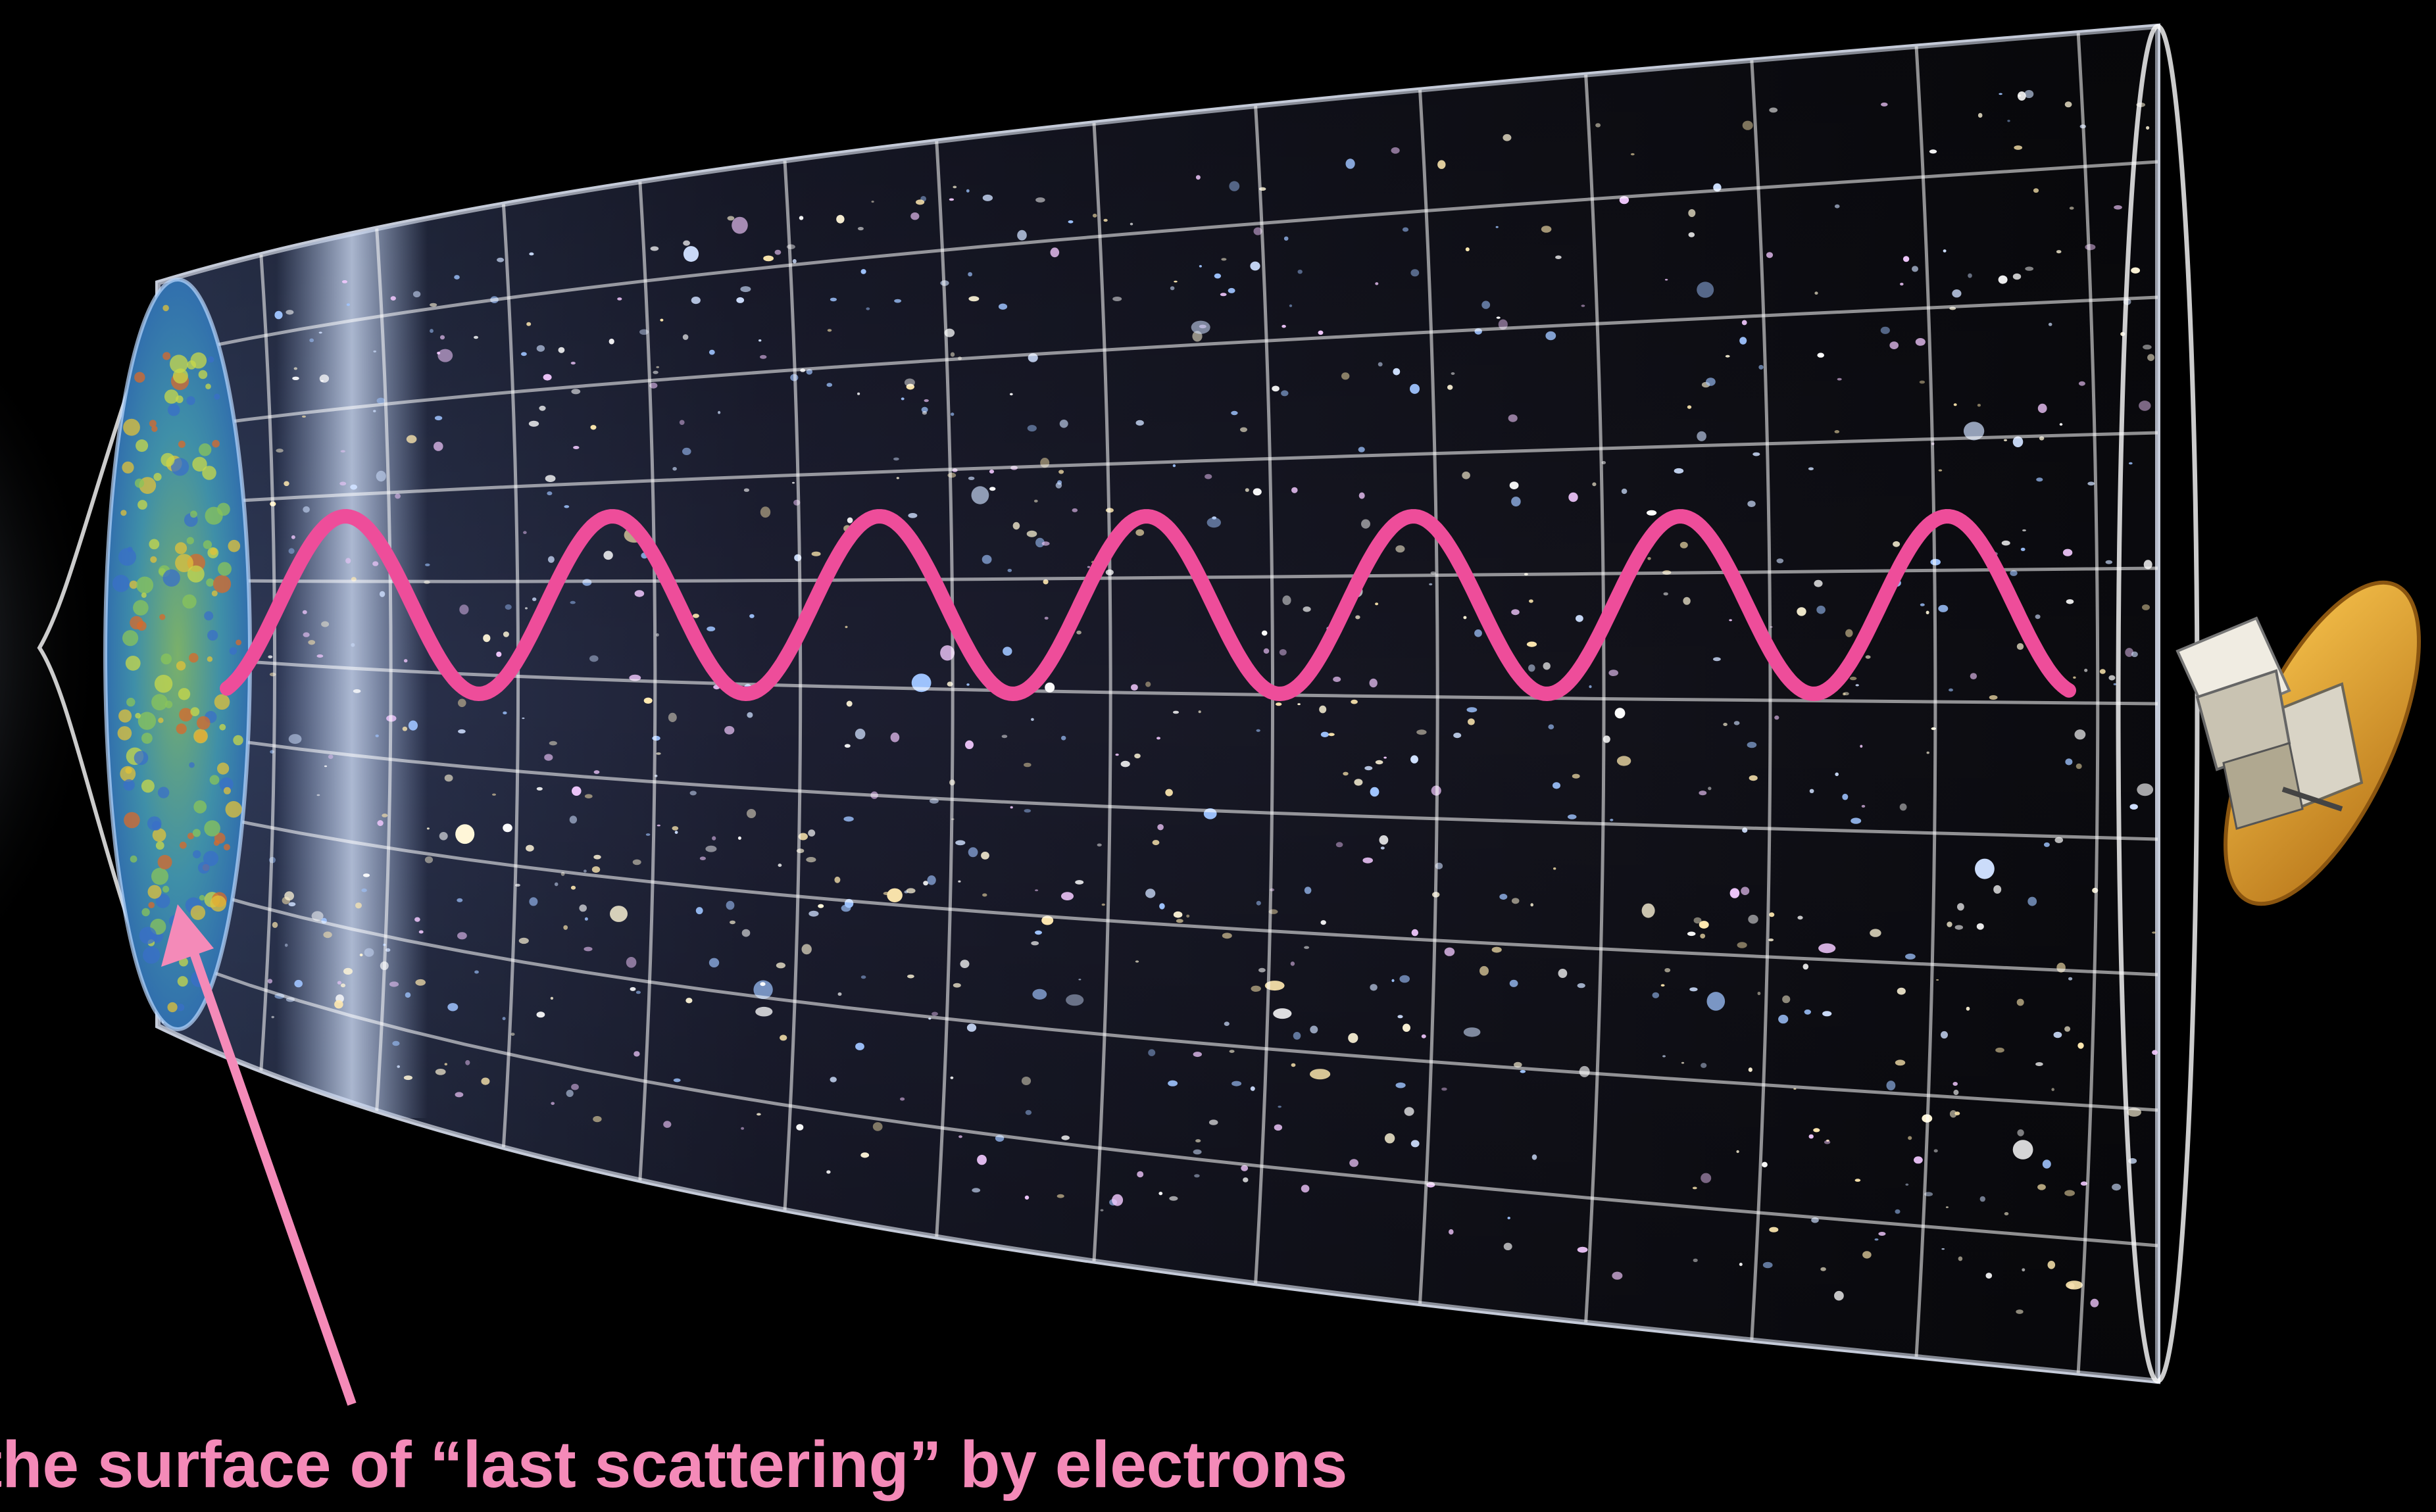 The height and width of the screenshot is (1512, 2436). What do you see at coordinates (177, 659) in the screenshot?
I see `cmb-anisotropy-spots` at bounding box center [177, 659].